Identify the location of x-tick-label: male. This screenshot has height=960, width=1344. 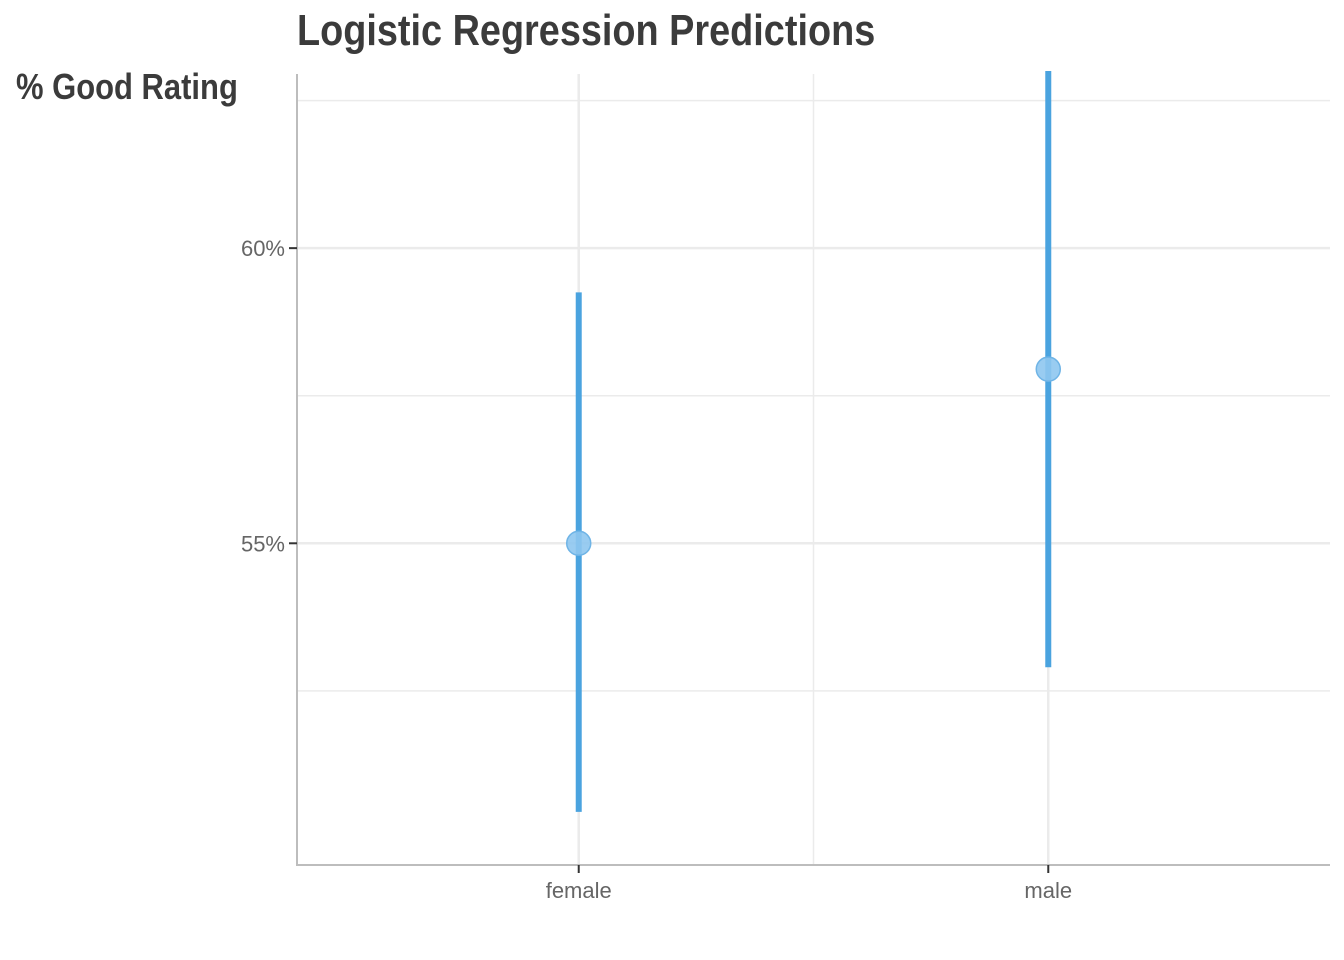
(1048, 890).